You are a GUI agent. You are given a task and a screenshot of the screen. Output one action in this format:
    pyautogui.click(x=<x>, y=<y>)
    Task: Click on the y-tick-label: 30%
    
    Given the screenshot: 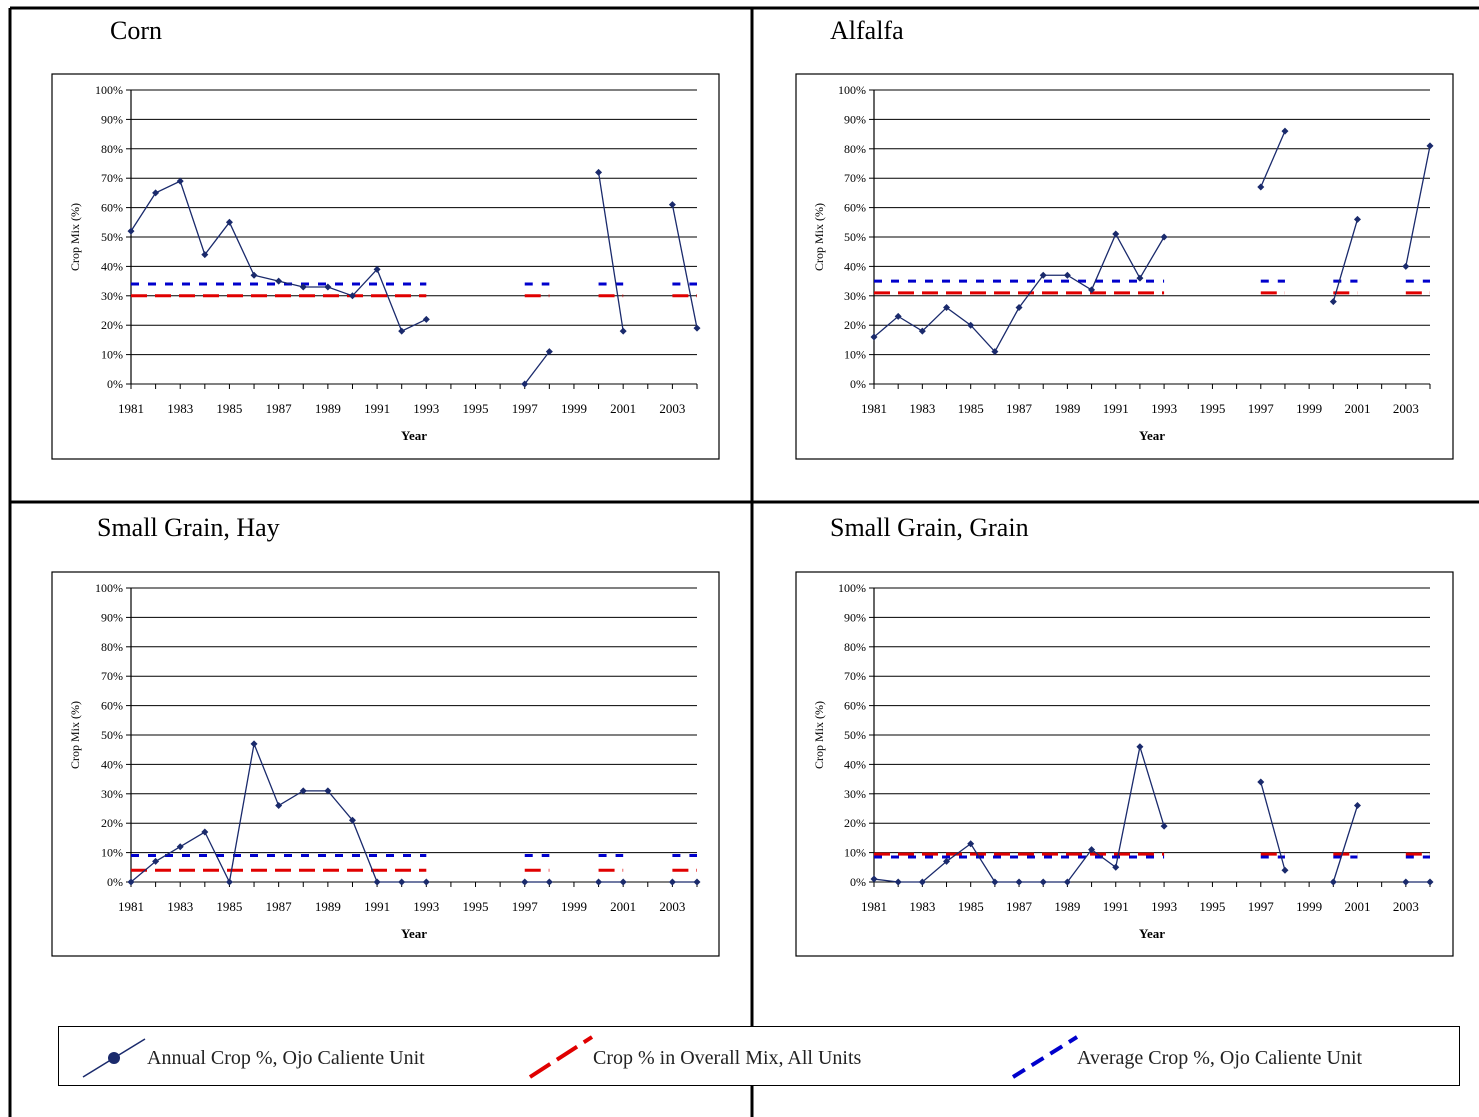 What is the action you would take?
    pyautogui.click(x=112, y=794)
    